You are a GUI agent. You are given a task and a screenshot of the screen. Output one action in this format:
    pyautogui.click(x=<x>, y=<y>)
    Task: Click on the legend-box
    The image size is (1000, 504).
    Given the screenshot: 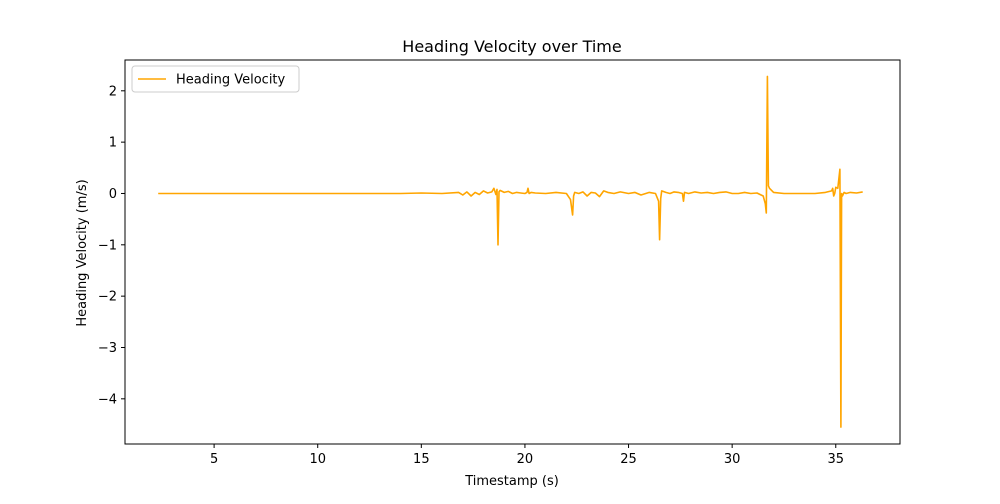 What is the action you would take?
    pyautogui.click(x=215, y=79)
    